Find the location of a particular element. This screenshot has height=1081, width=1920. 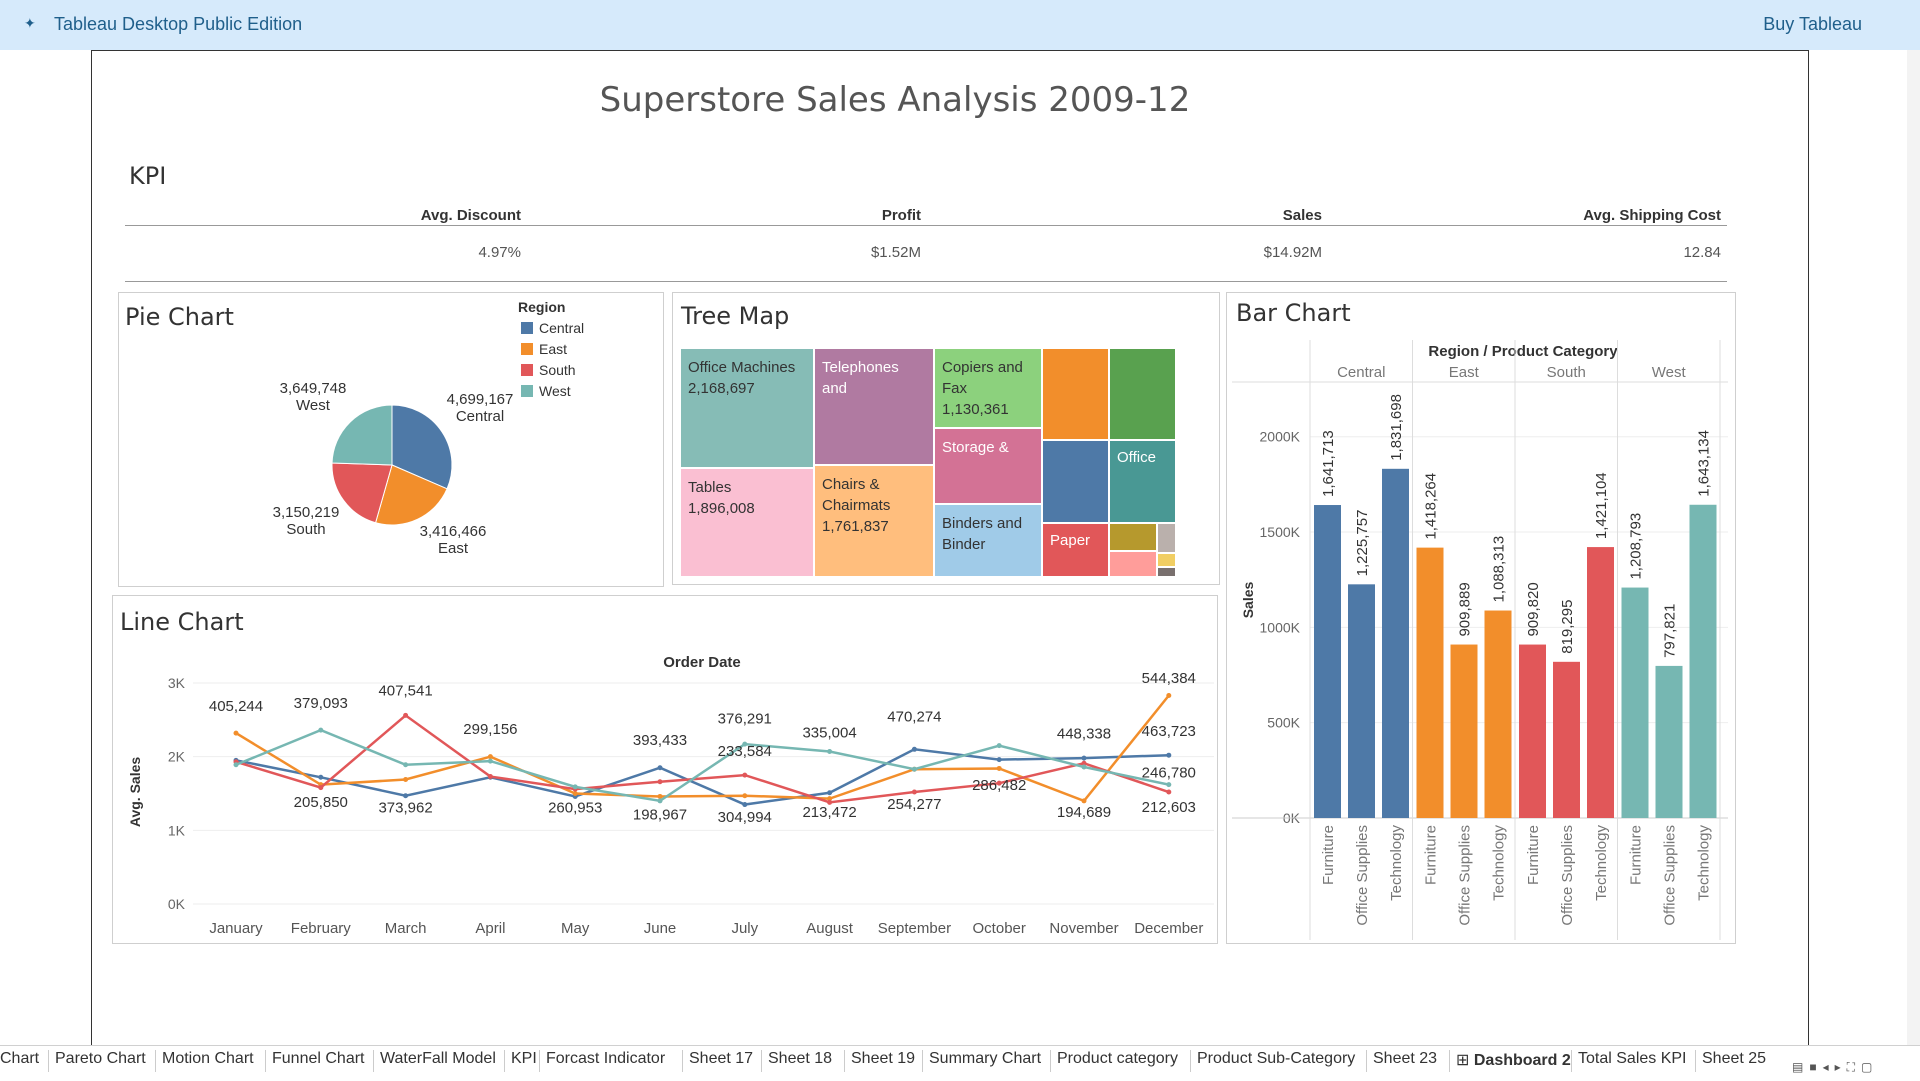

buy-tableau-link: Buy Tableau is located at coordinates (1812, 24).